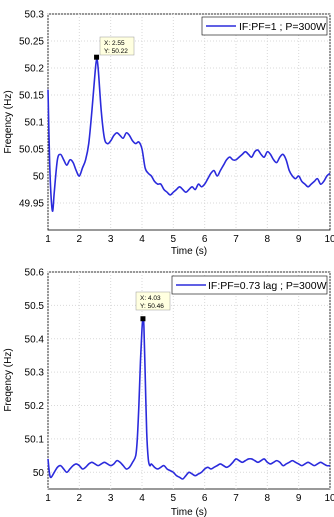  I want to click on datatip-x: X: 2.55, so click(114, 43).